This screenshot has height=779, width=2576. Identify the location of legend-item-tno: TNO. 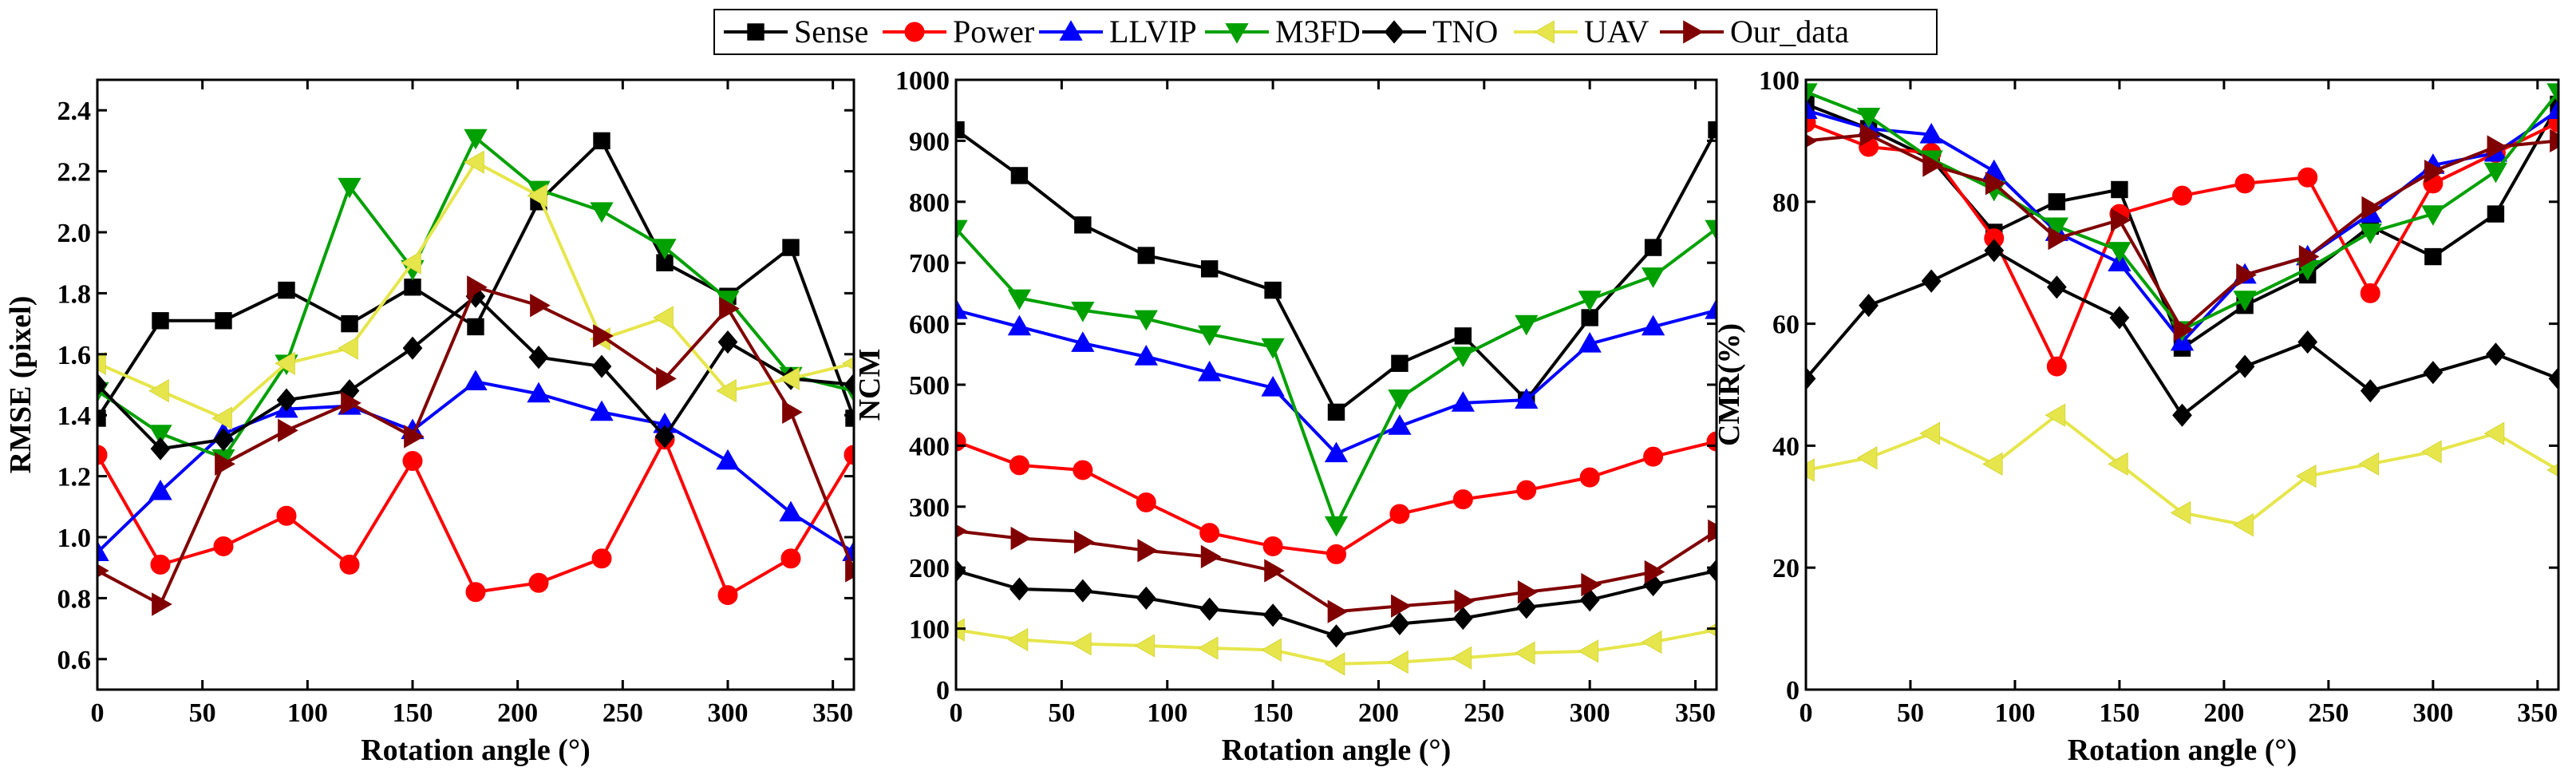
(1430, 31).